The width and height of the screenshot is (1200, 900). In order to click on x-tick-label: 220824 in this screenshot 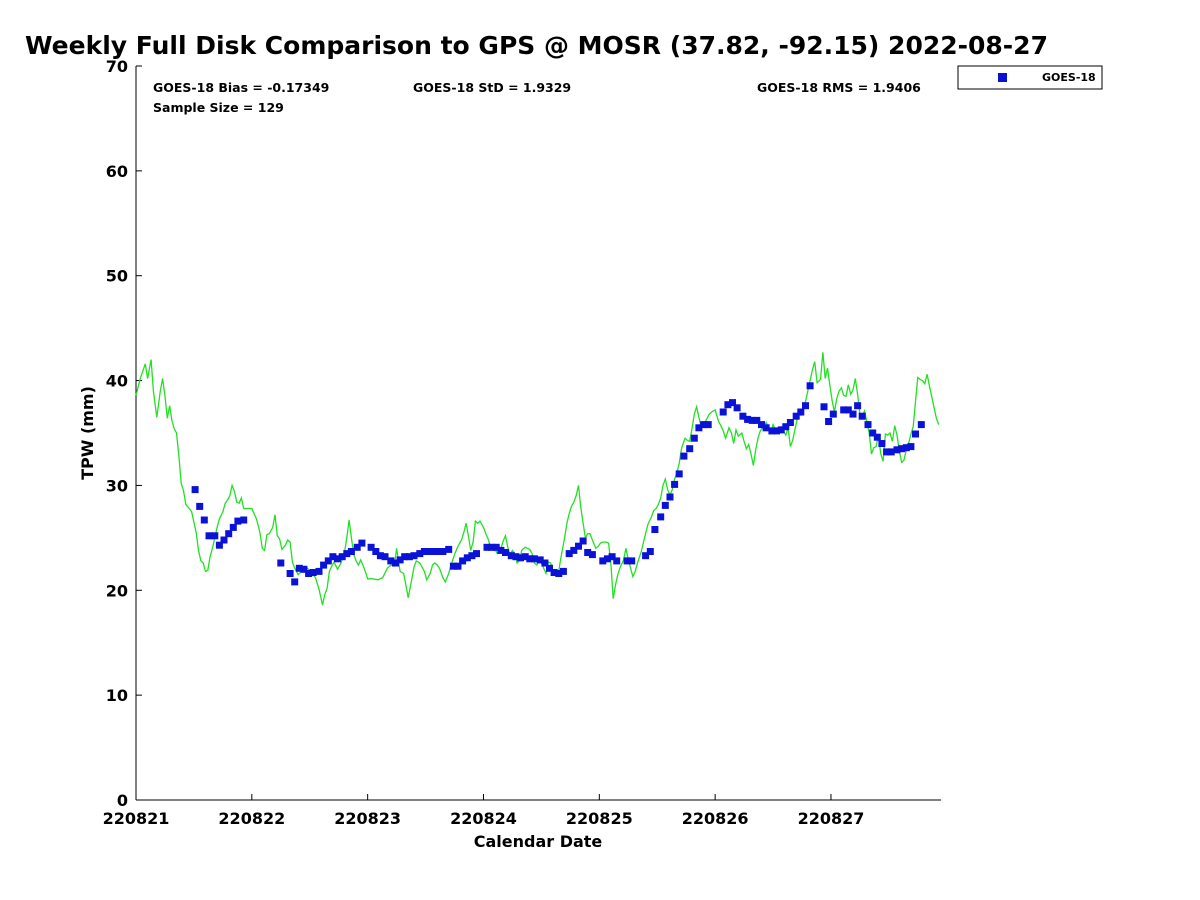, I will do `click(483, 818)`.